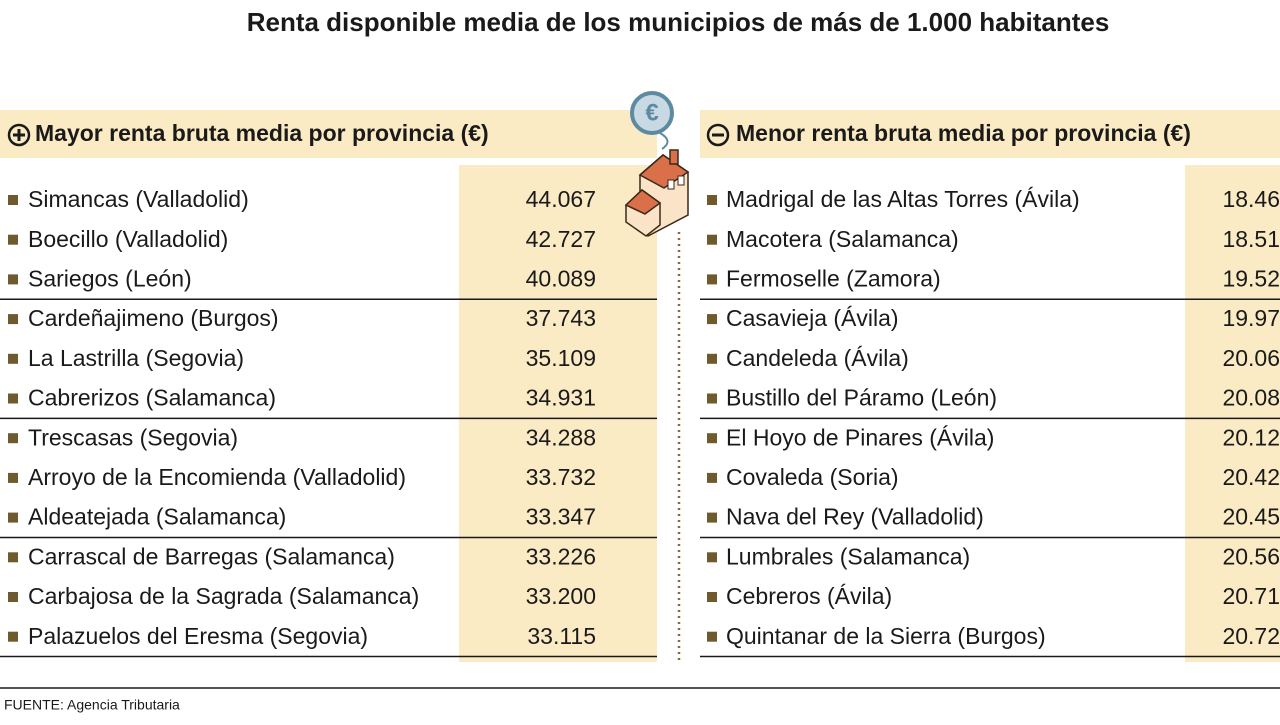 The image size is (1280, 725). I want to click on income-value: 33.347, so click(561, 517).